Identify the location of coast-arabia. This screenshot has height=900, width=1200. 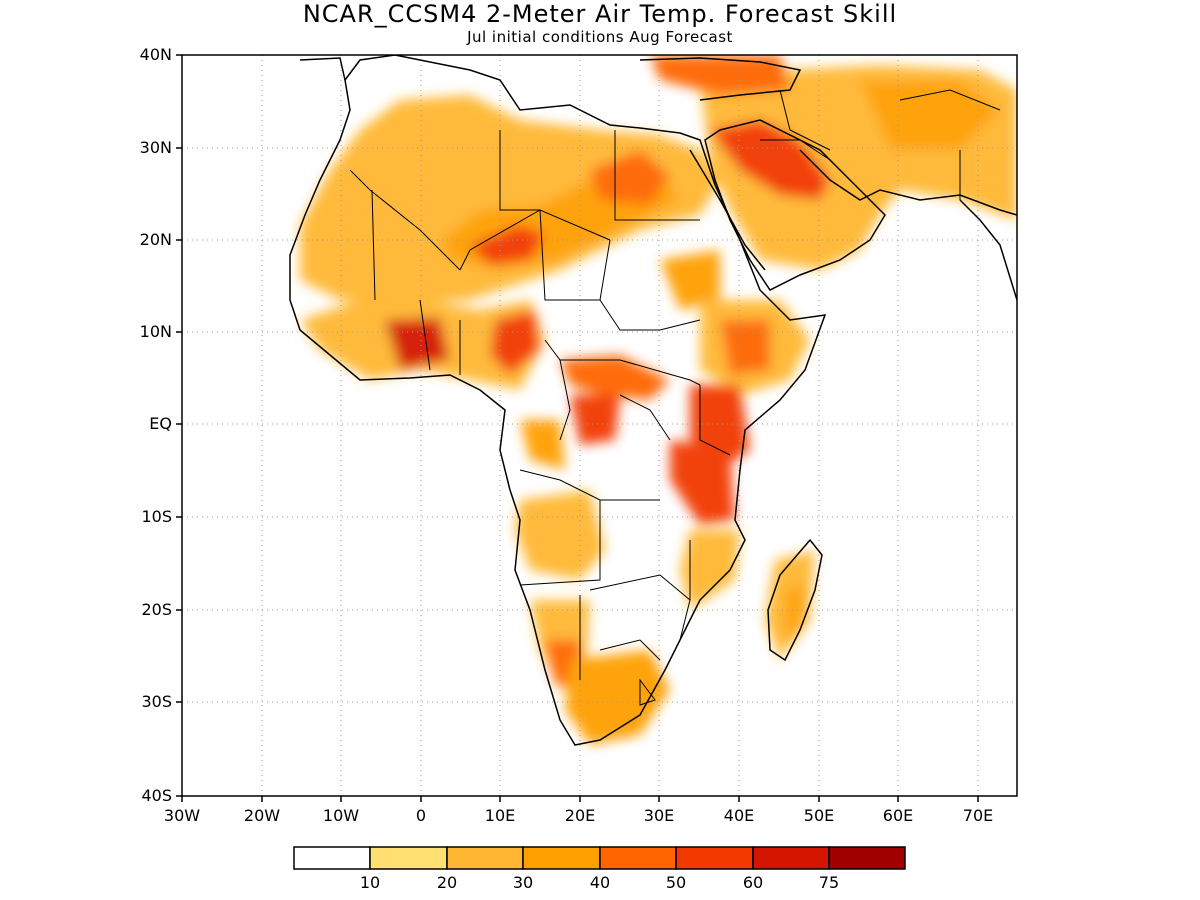
(795, 205).